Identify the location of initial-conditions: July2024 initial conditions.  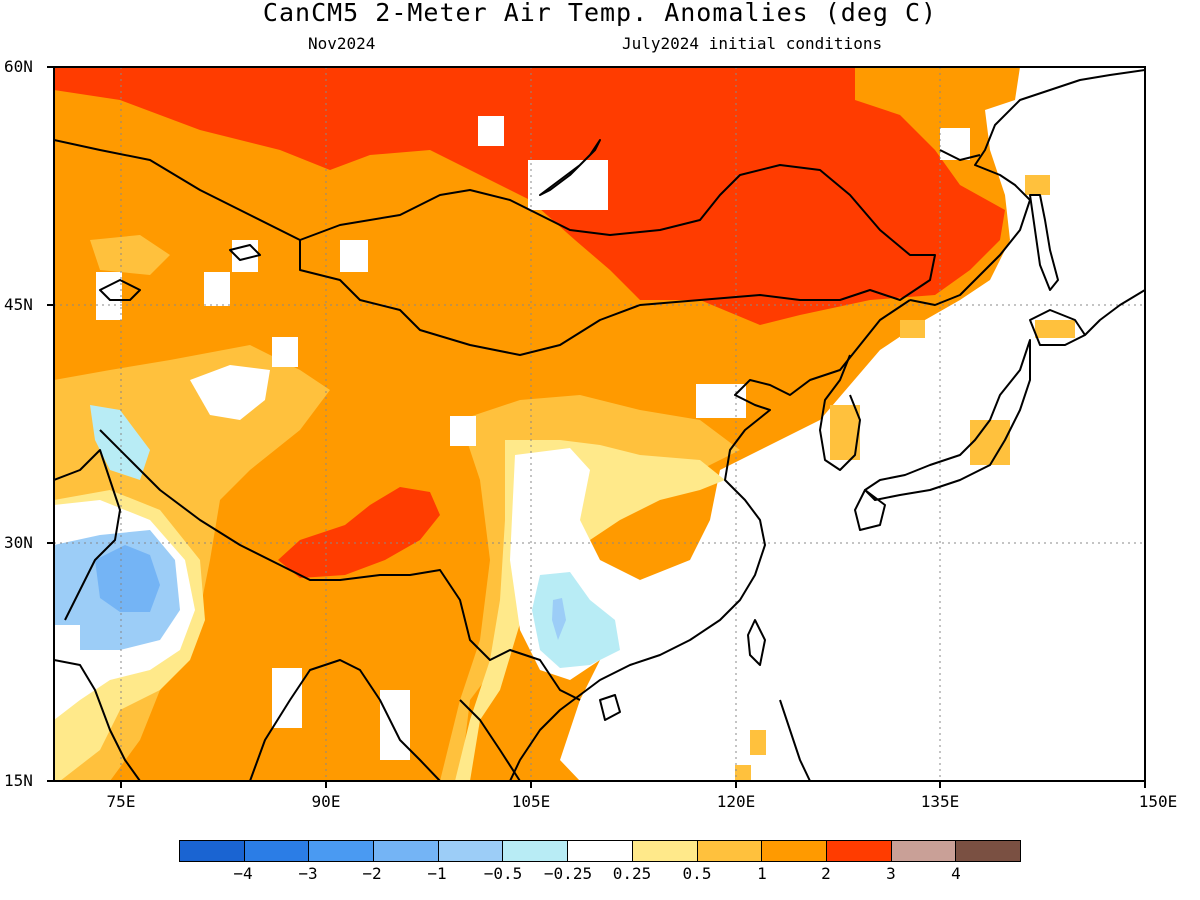
(752, 43).